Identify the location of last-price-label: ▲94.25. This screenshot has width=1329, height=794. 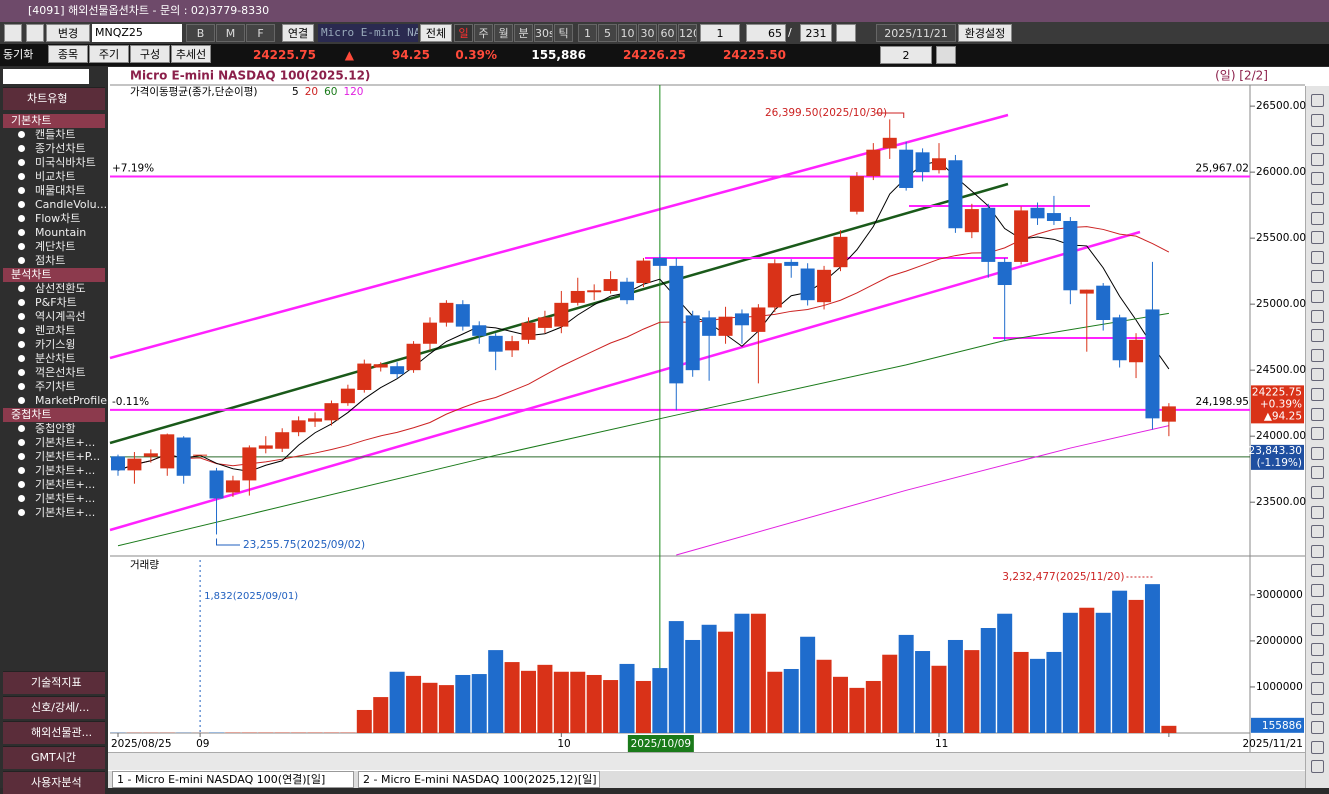
(1283, 416).